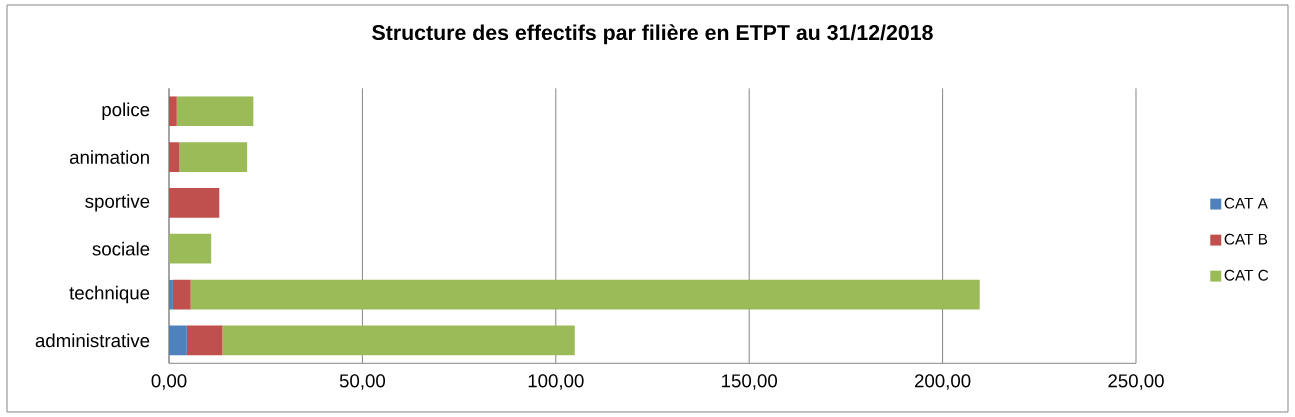 The image size is (1295, 417). Describe the element at coordinates (109, 294) in the screenshot. I see `y-tick-label: technique` at that location.